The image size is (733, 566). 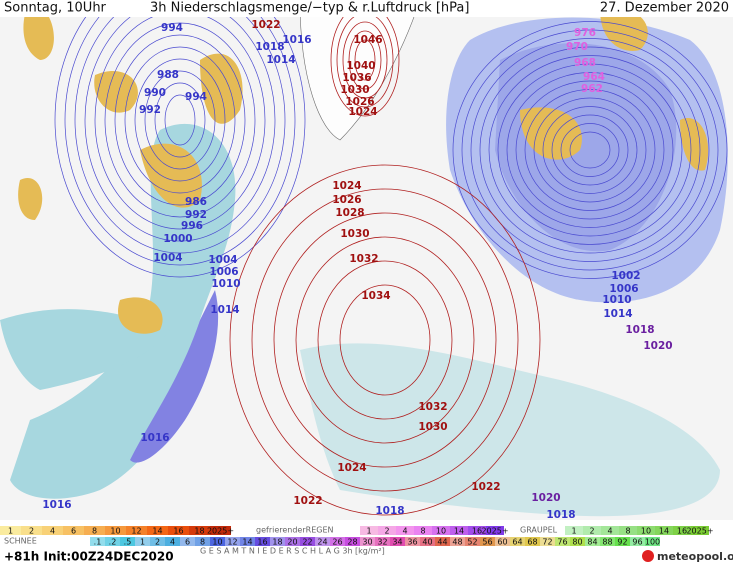 What do you see at coordinates (637, 542) in the screenshot?
I see `legend-label: 96` at bounding box center [637, 542].